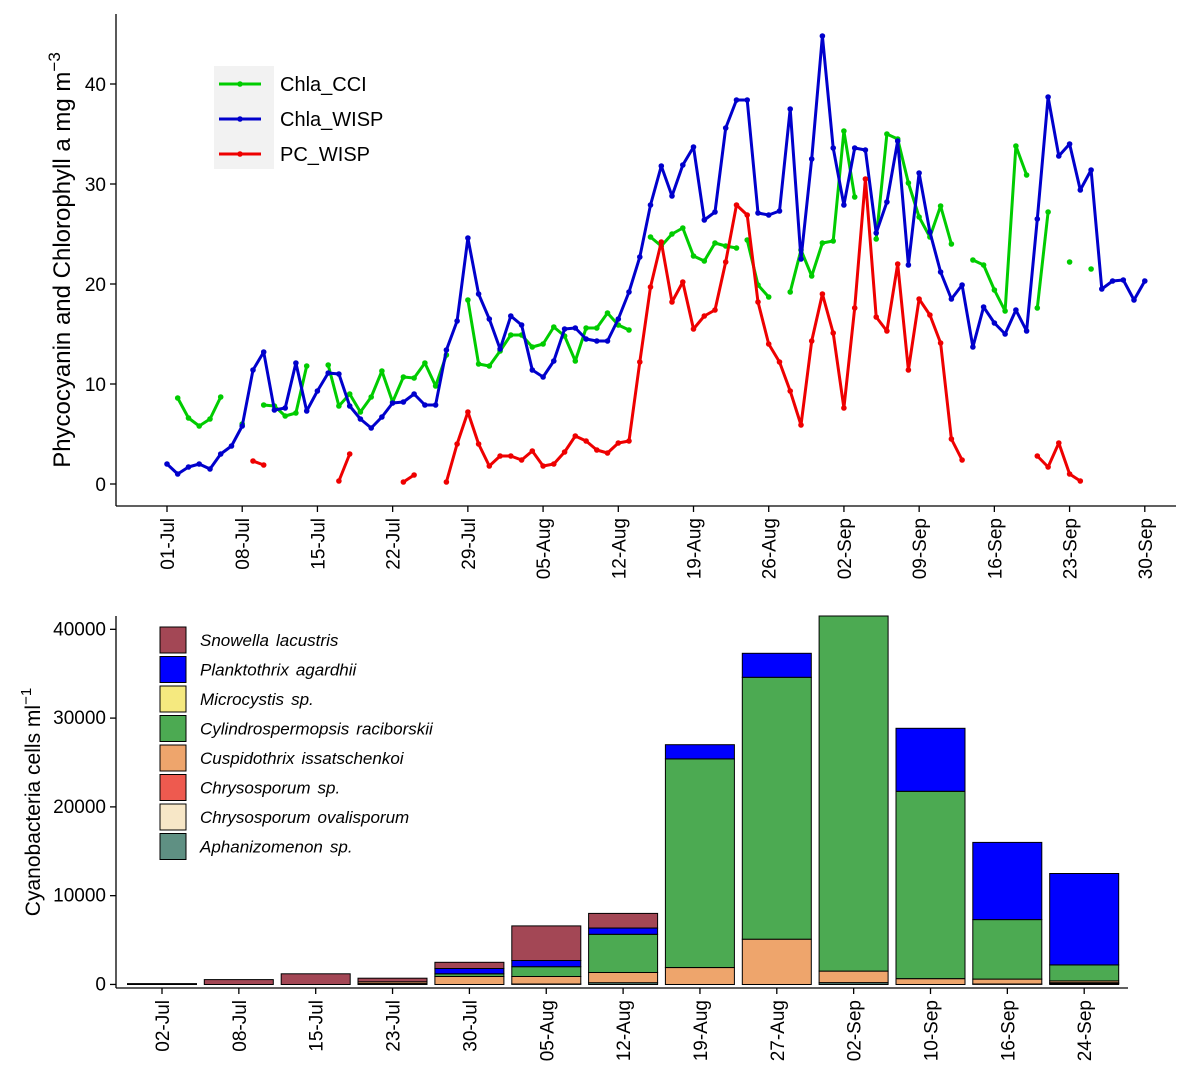 The height and width of the screenshot is (1068, 1194). What do you see at coordinates (776, 819) in the screenshot?
I see `bar-stack-27-Aug` at bounding box center [776, 819].